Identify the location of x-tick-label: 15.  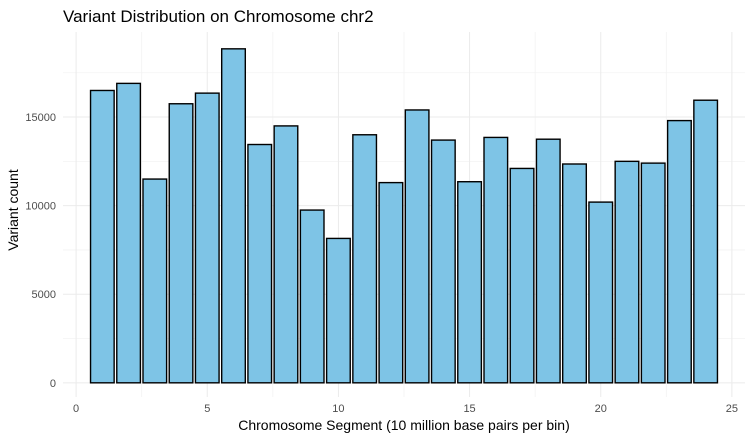
(469, 409).